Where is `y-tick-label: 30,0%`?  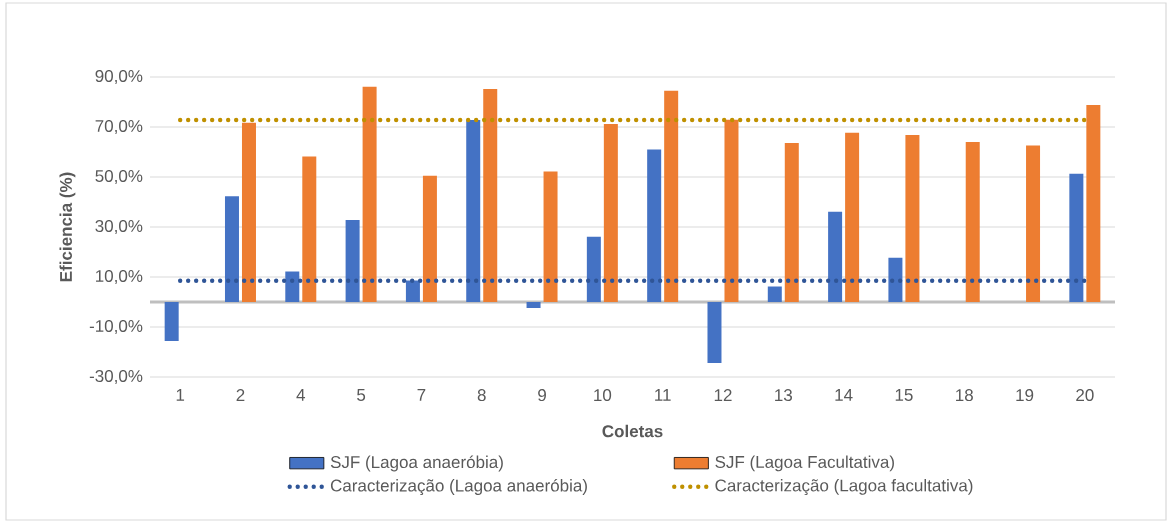 y-tick-label: 30,0% is located at coordinates (119, 227).